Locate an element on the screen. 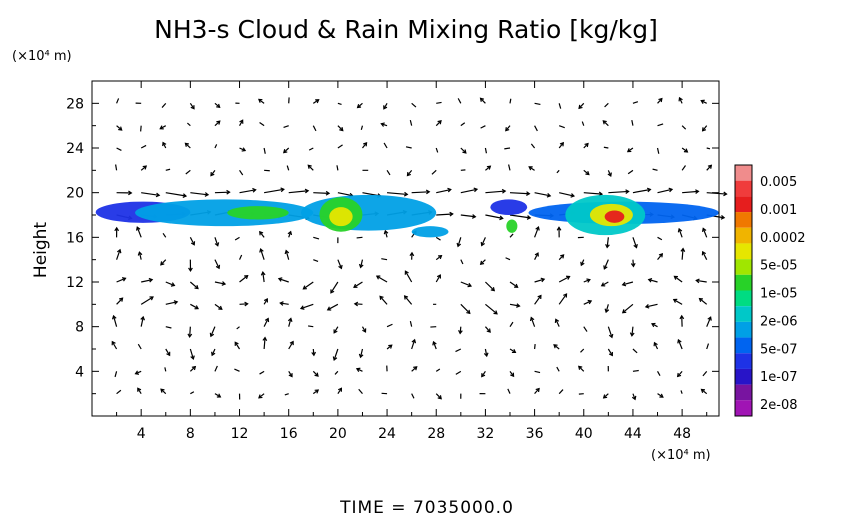 This screenshot has width=854, height=519. x-tick-label: 8 is located at coordinates (190, 434).